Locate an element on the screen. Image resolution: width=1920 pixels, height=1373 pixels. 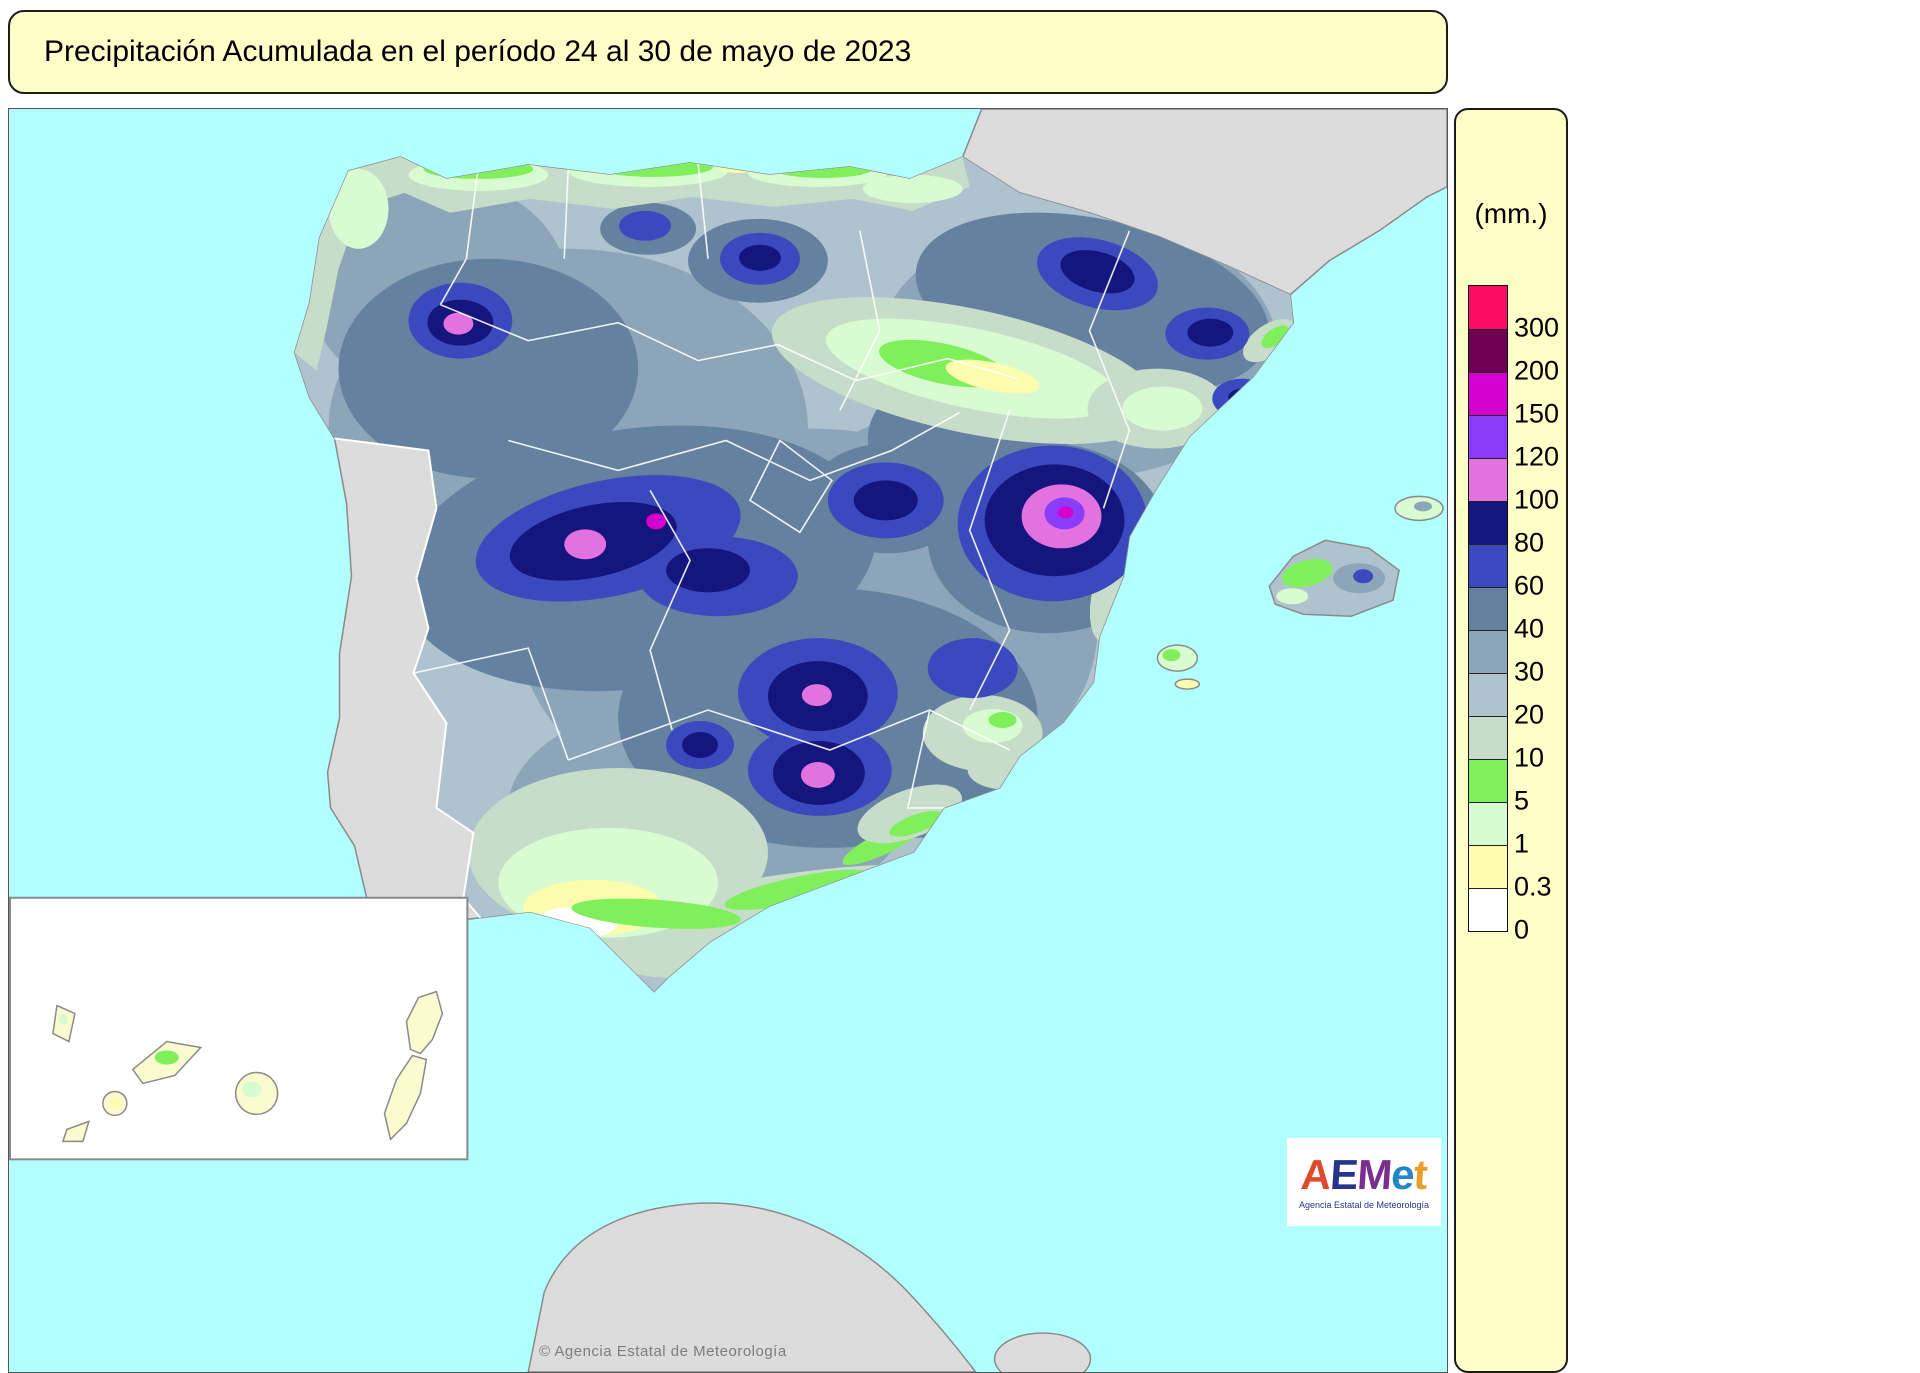
logo-letter: A is located at coordinates (1316, 1174).